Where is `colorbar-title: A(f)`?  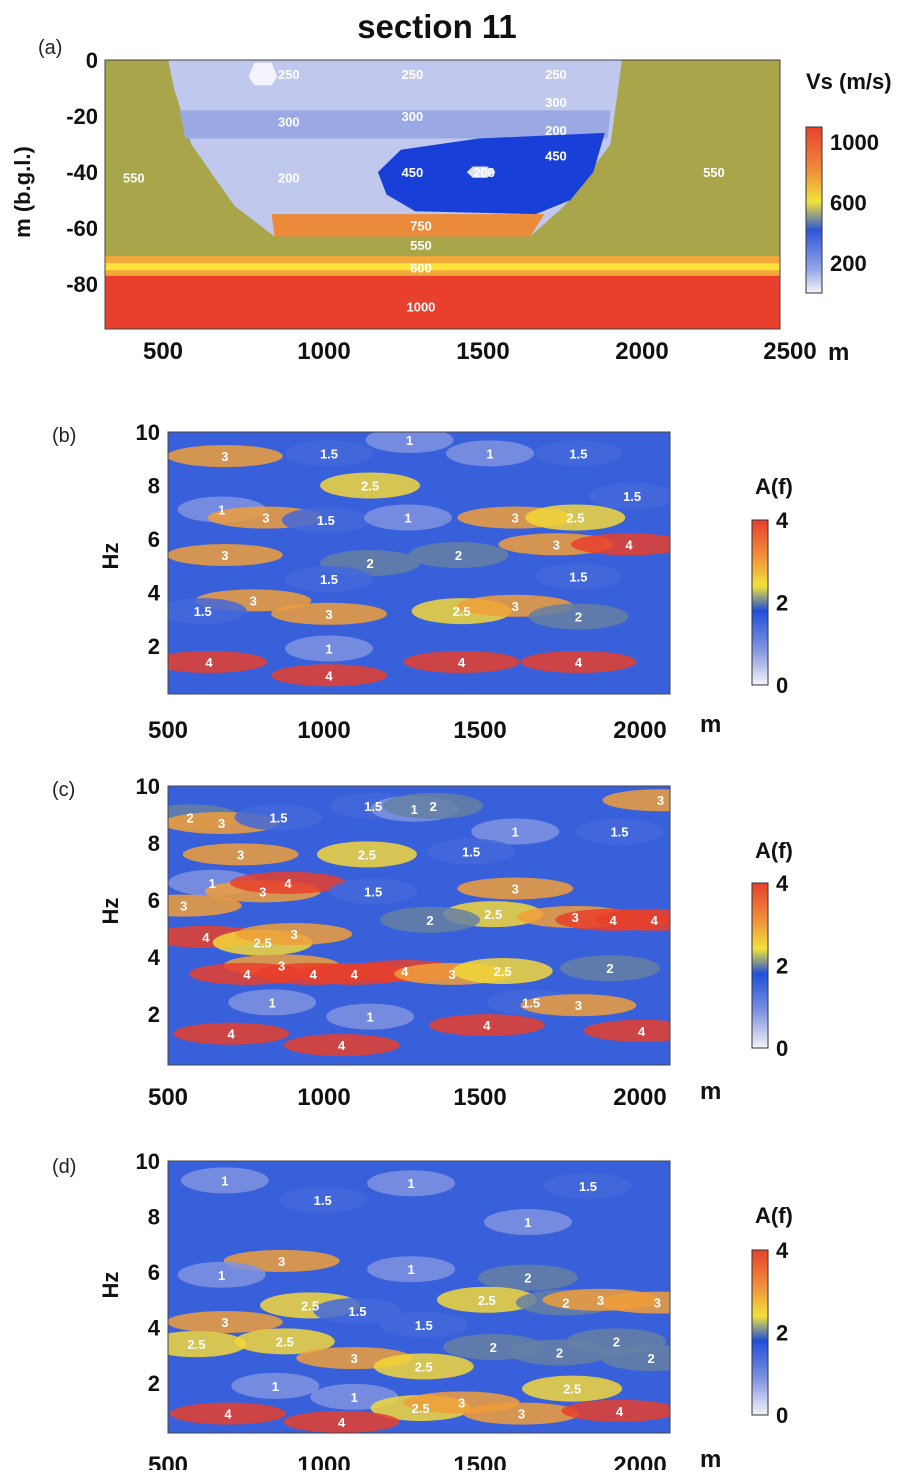
colorbar-title: A(f) is located at coordinates (774, 486).